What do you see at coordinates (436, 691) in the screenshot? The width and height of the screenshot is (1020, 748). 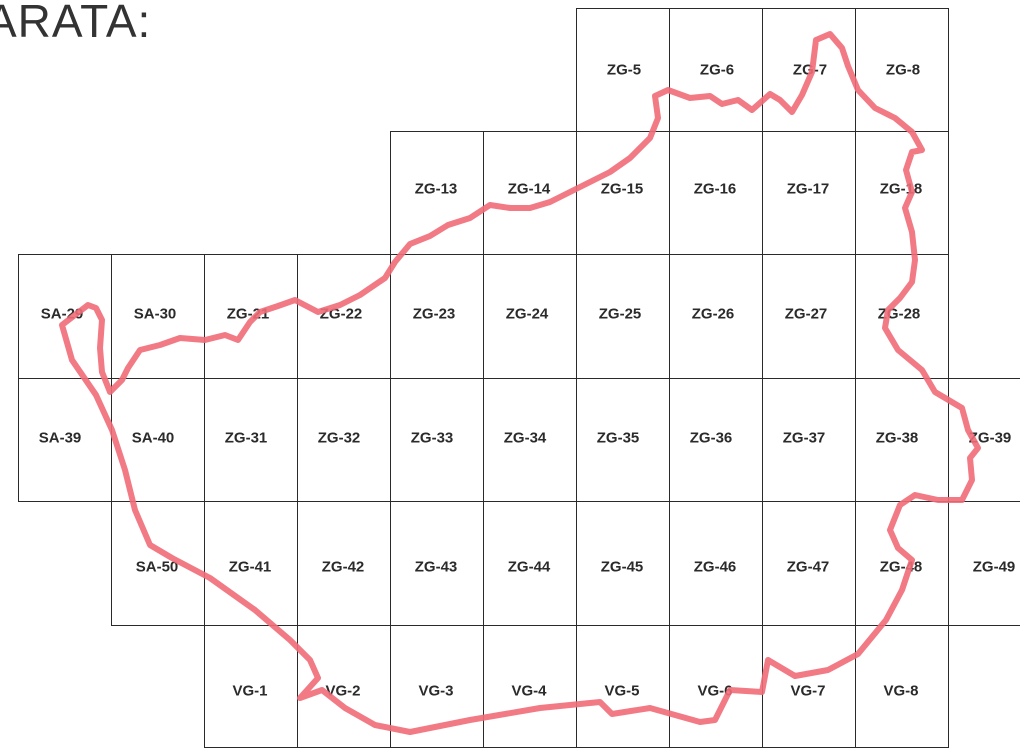 I see `map-sheet-label: VG-3` at bounding box center [436, 691].